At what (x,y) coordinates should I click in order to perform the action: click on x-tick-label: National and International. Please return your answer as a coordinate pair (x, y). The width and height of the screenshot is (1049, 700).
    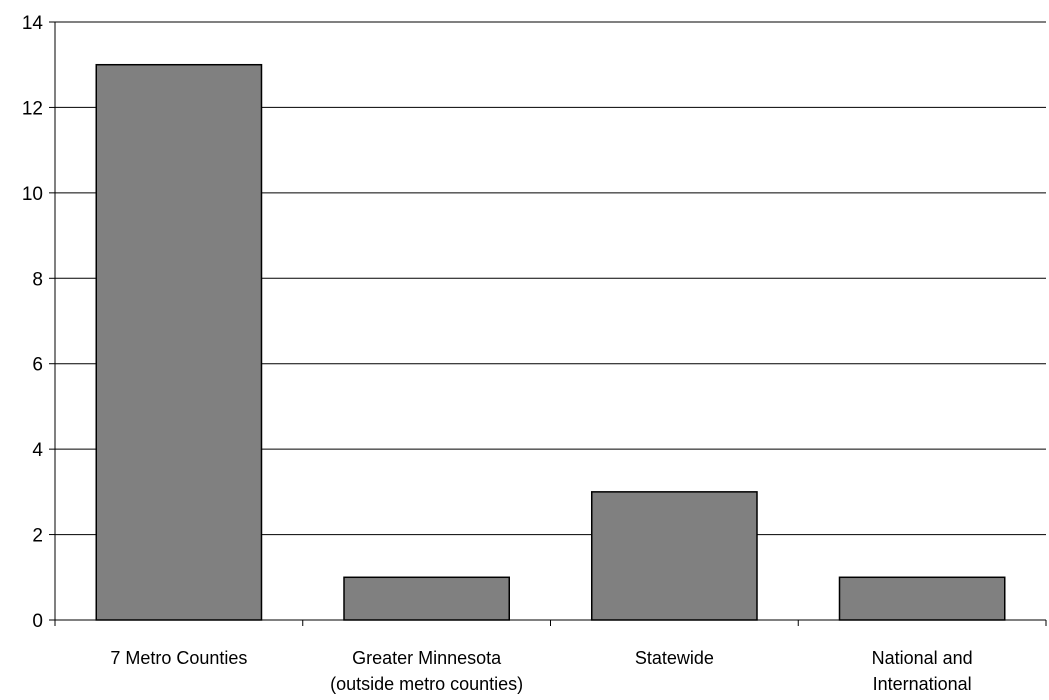
    Looking at the image, I should click on (922, 671).